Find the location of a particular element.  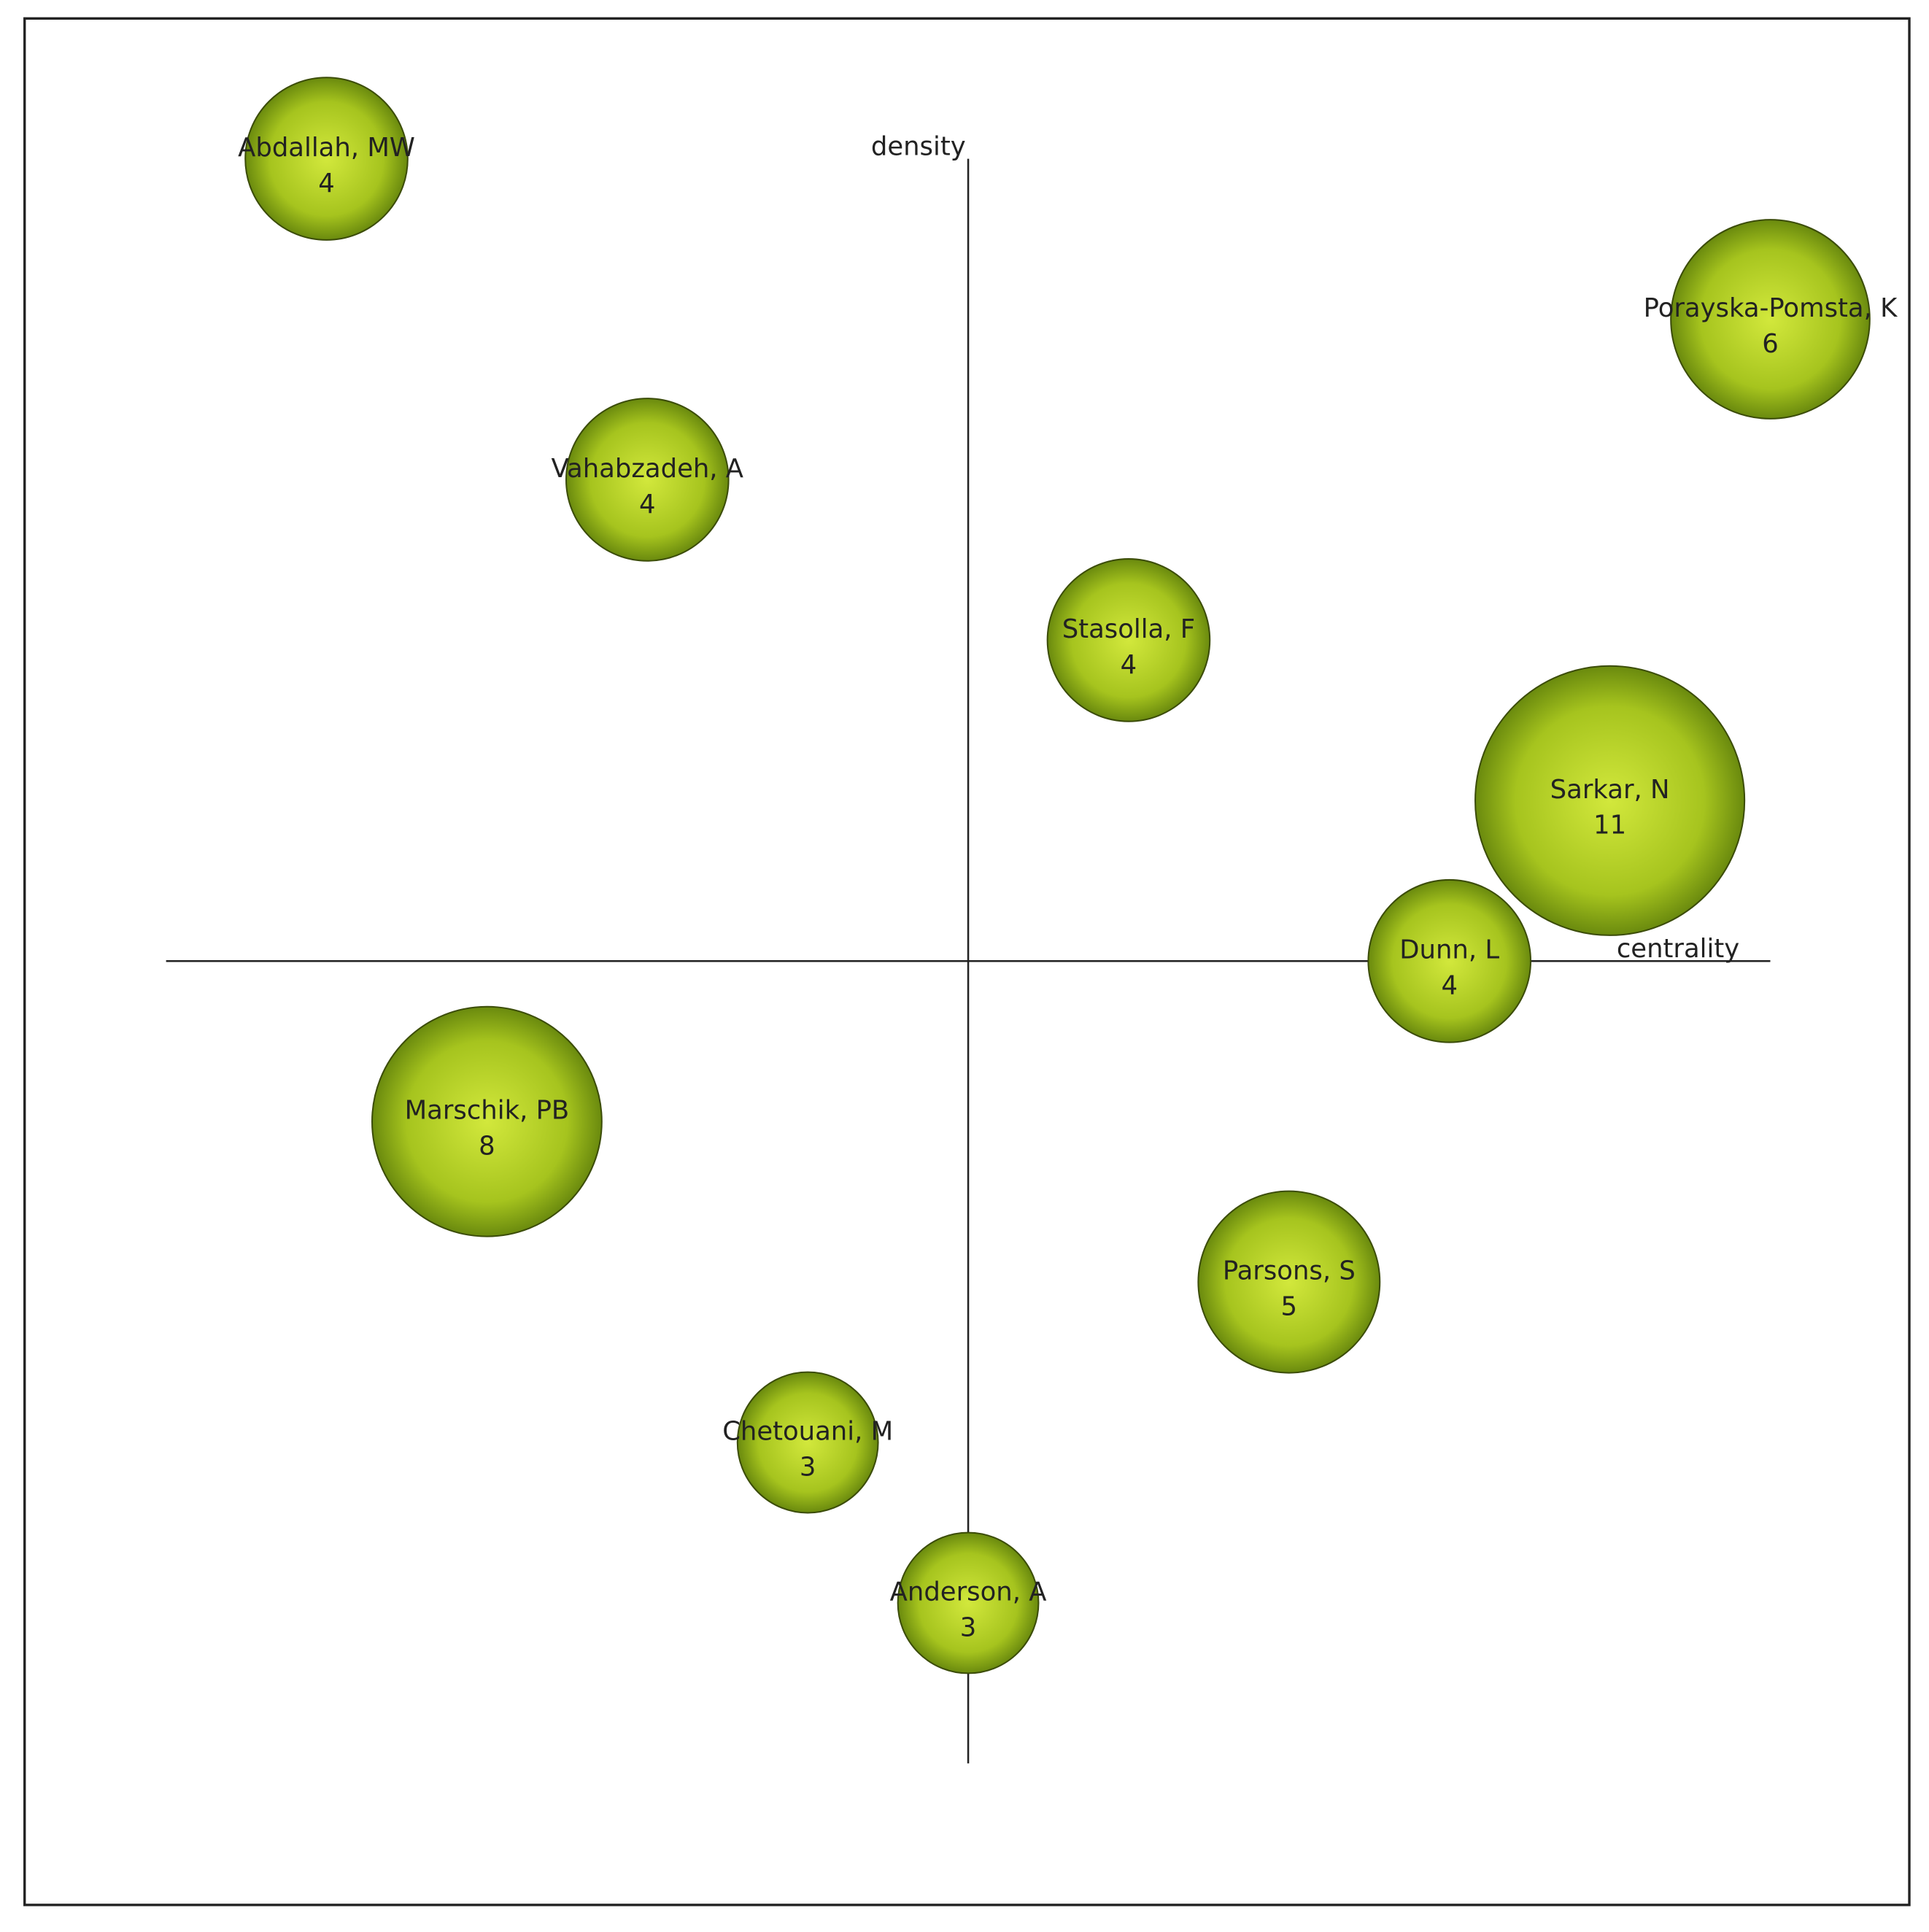

x-axis-label: centrality is located at coordinates (1678, 949).